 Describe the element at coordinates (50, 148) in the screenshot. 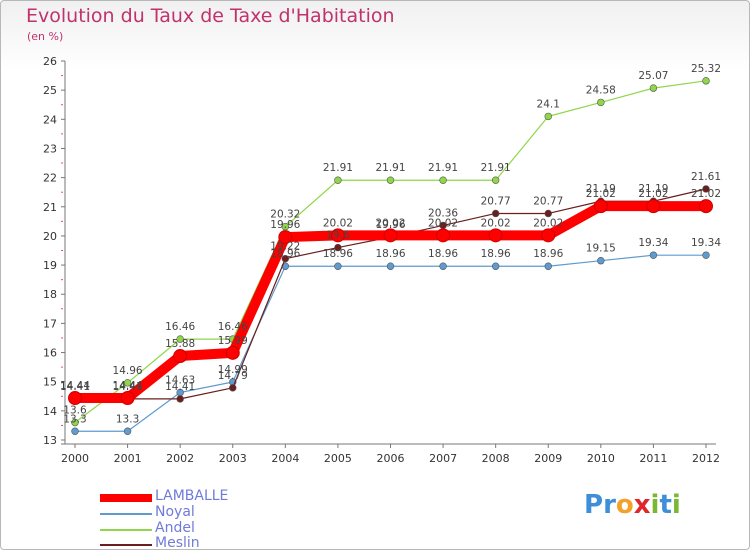

I see `y-tick-label: 23` at that location.